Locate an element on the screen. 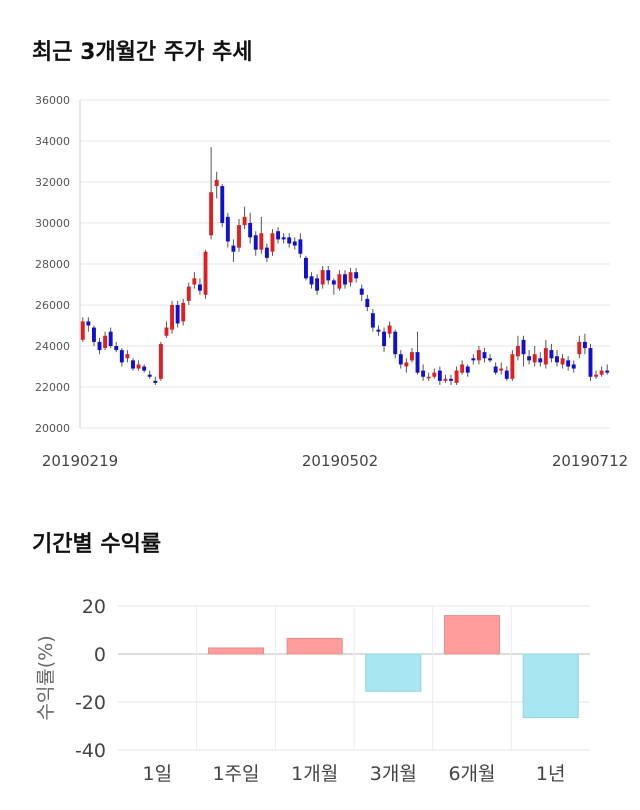 This screenshot has height=810, width=640. x-tick-label: 1일 is located at coordinates (158, 774).